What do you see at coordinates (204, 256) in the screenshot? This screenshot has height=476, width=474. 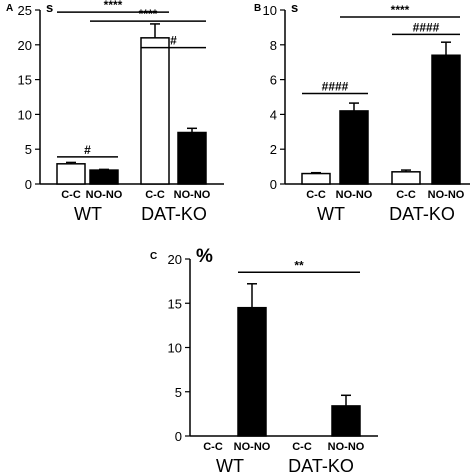 I see `y-axis-label: %` at bounding box center [204, 256].